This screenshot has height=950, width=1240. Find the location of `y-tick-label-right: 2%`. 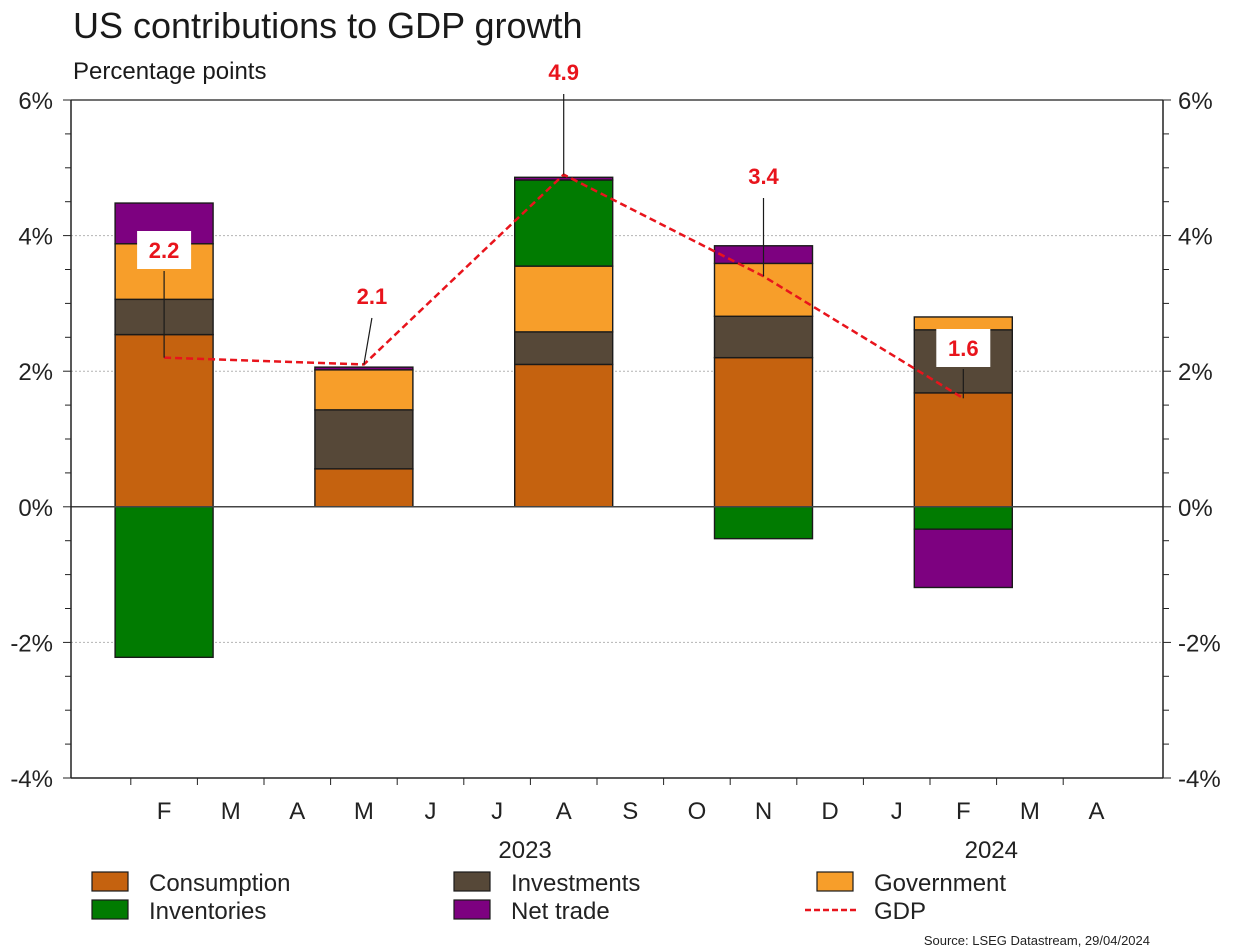

y-tick-label-right: 2% is located at coordinates (1195, 372).